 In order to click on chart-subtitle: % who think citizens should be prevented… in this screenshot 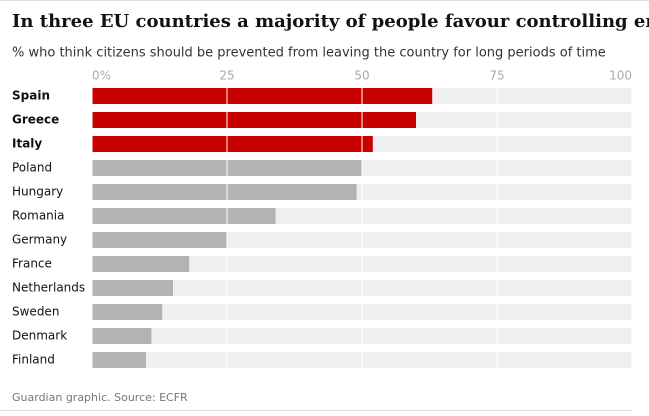, I will do `click(309, 53)`.